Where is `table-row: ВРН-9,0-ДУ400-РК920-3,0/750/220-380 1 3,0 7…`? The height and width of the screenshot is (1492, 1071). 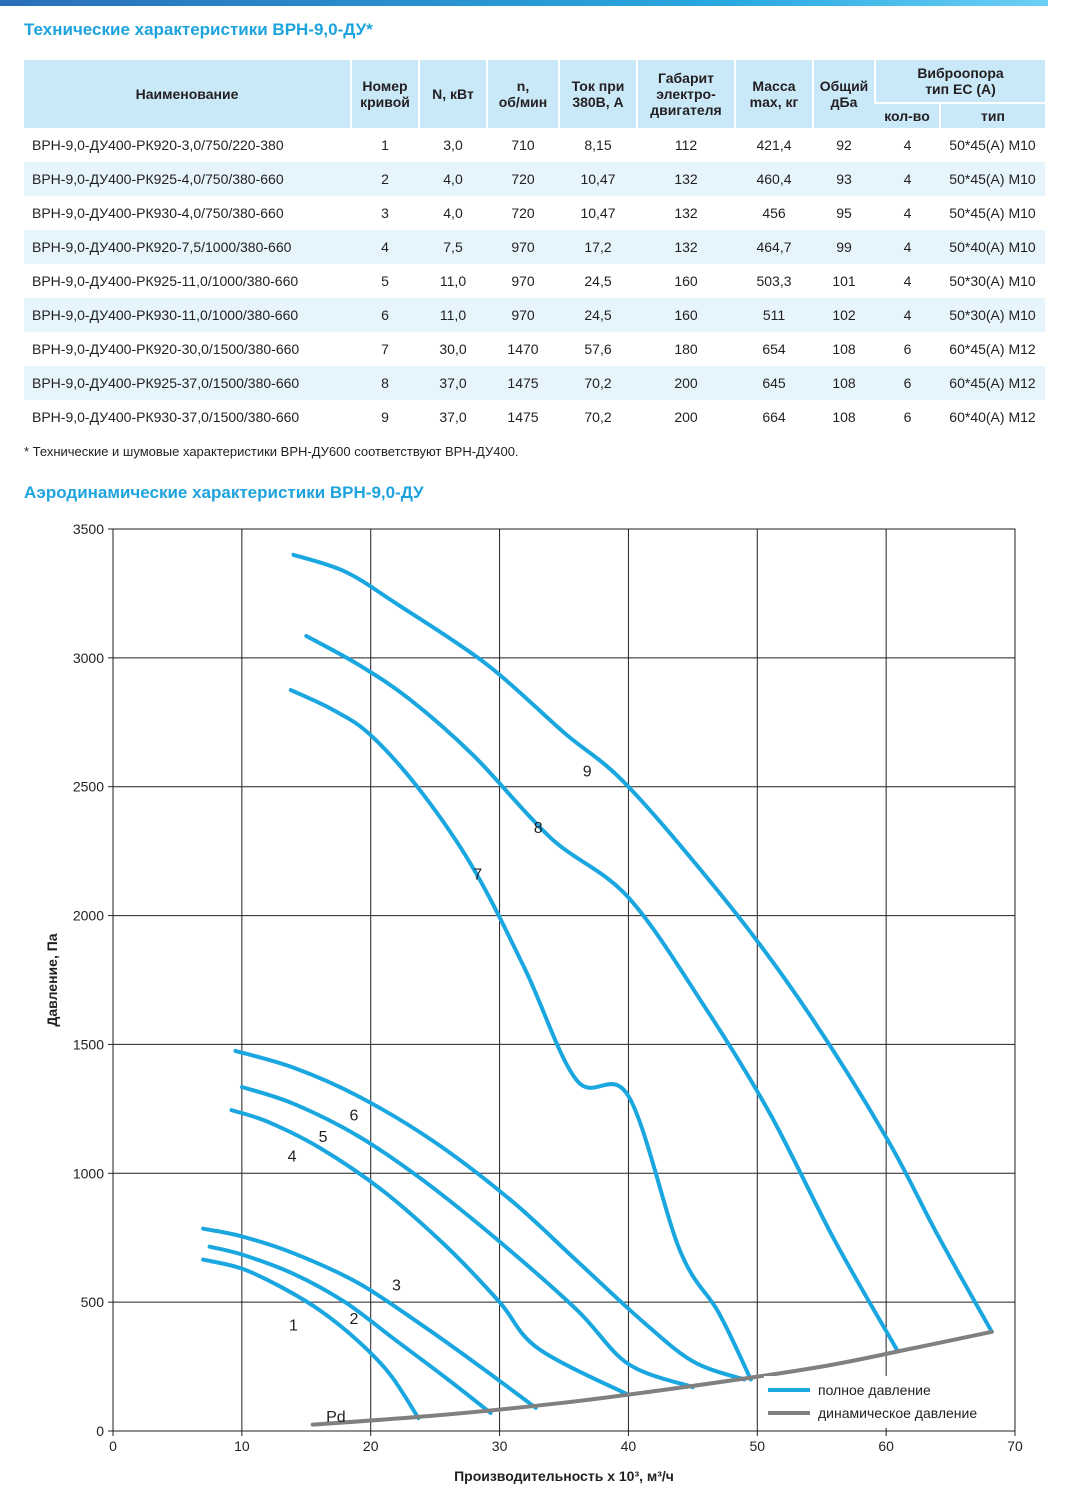 table-row: ВРН-9,0-ДУ400-РК920-3,0/750/220-380 1 3,0 7… is located at coordinates (534, 145).